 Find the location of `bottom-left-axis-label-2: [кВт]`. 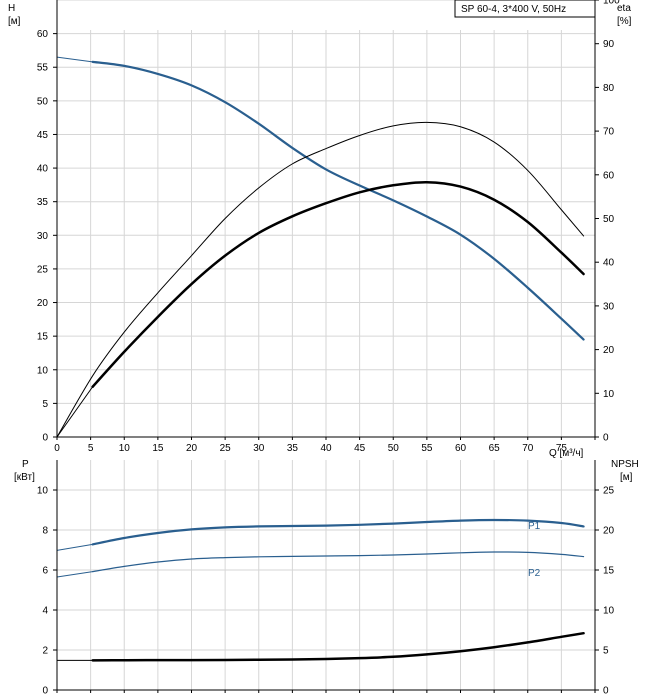

bottom-left-axis-label-2: [кВт] is located at coordinates (24, 477).